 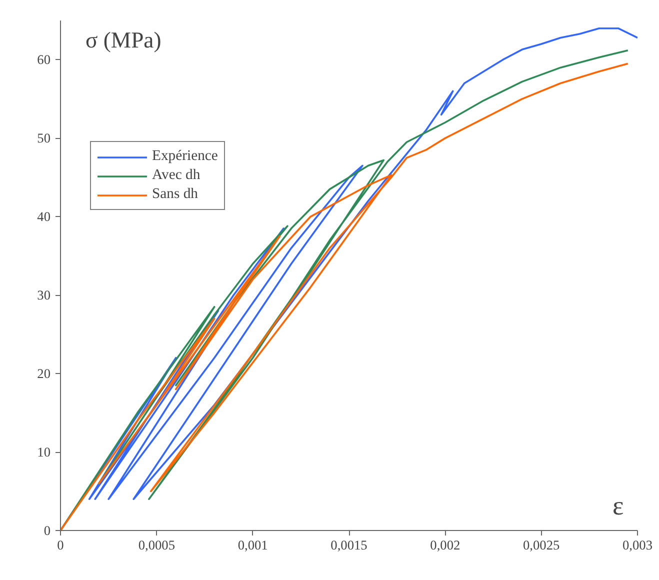 I want to click on x-tick-label: 0,001, so click(x=253, y=545).